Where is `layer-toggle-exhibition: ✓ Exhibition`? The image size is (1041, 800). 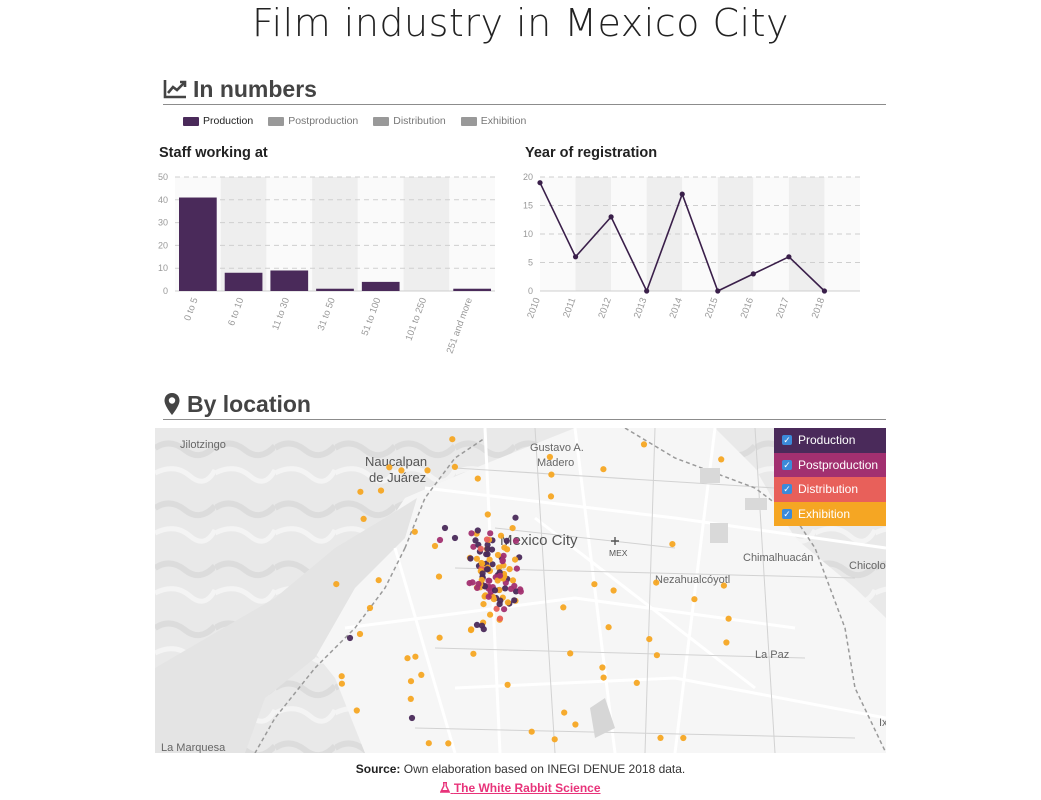
layer-toggle-exhibition: ✓ Exhibition is located at coordinates (830, 513).